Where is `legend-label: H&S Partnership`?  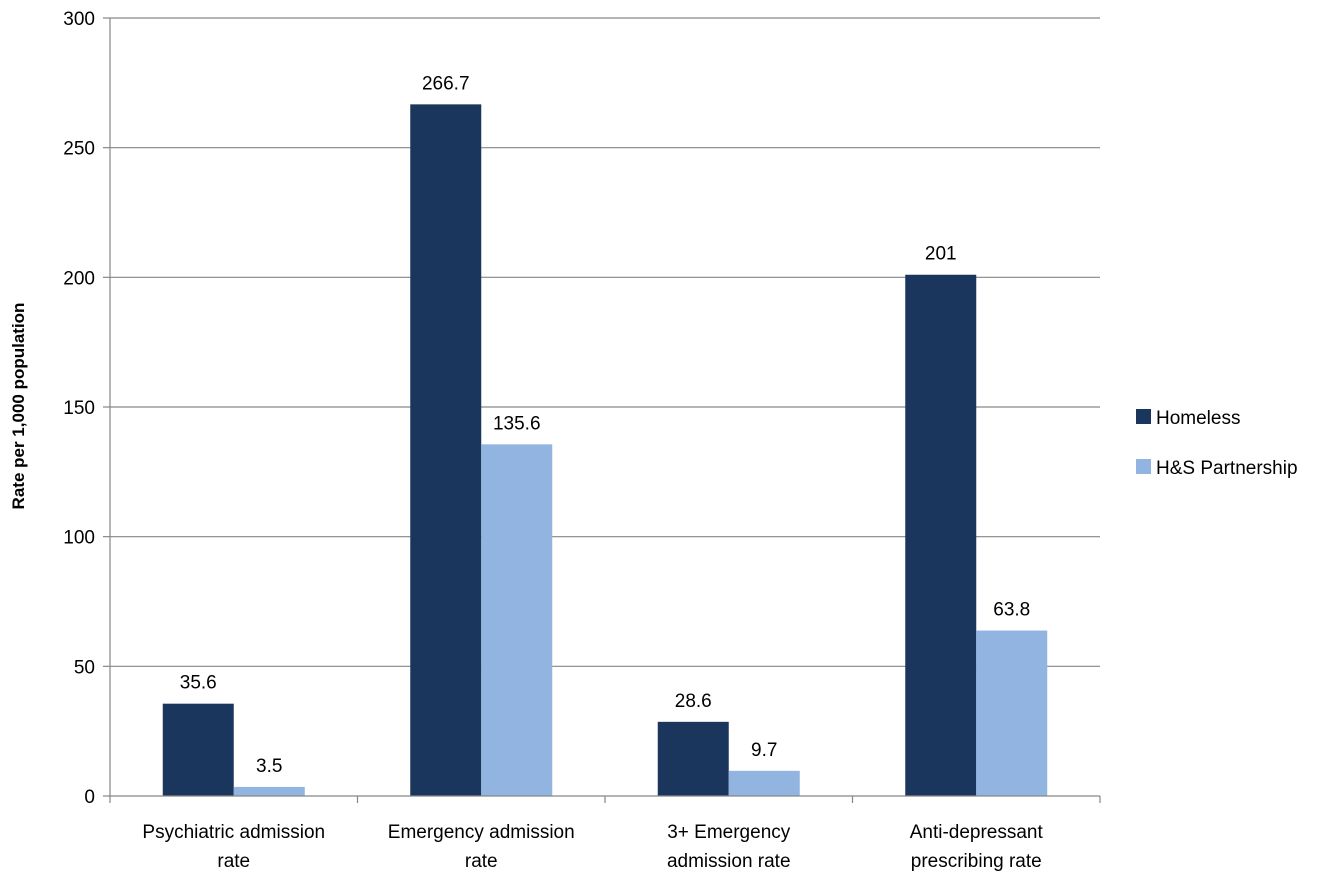
legend-label: H&S Partnership is located at coordinates (1227, 468).